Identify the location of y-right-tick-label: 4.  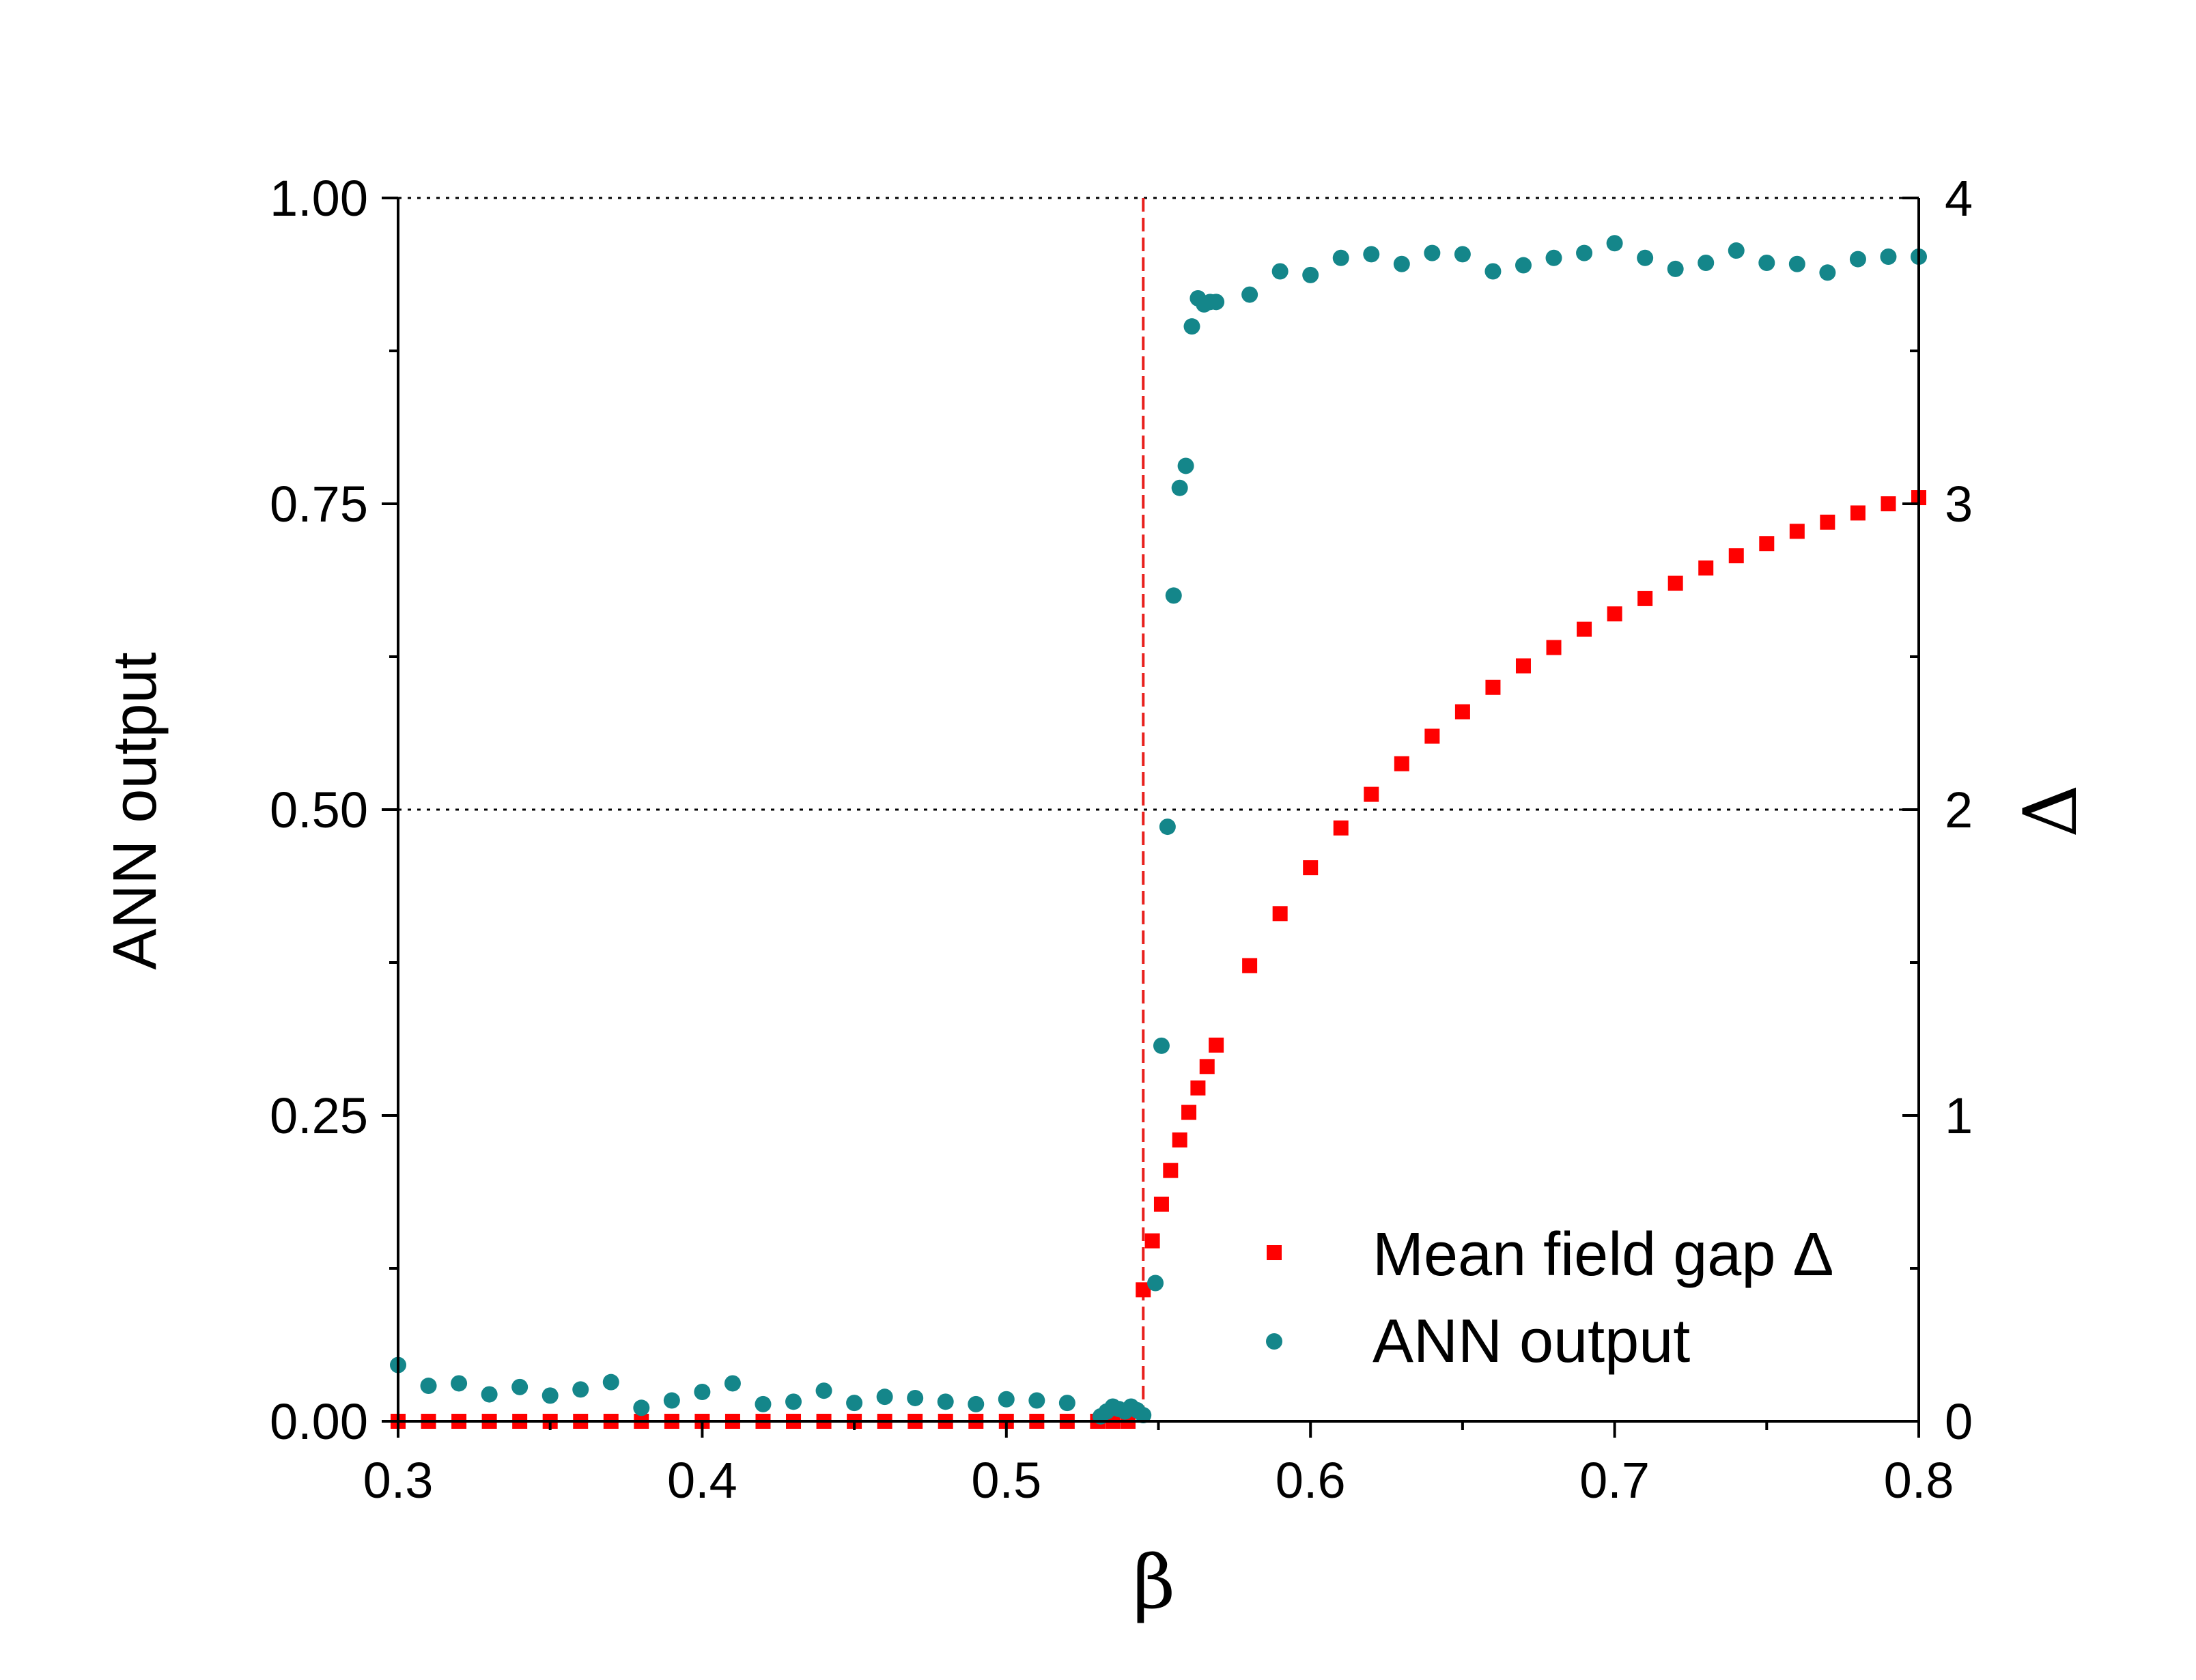
(1959, 198).